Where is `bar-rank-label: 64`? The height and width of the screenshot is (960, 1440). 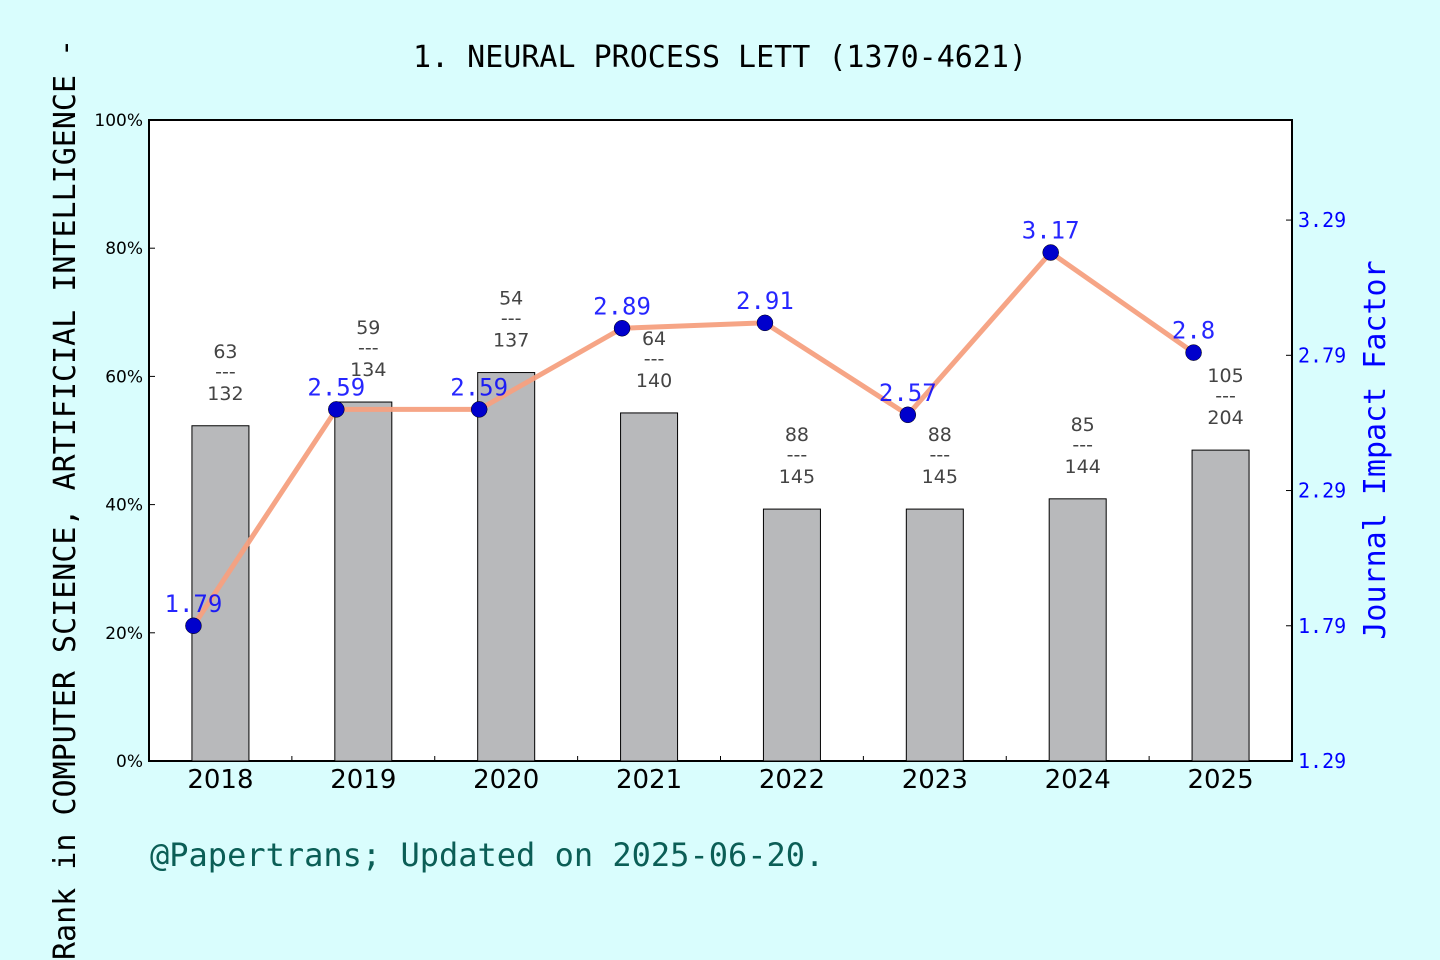
bar-rank-label: 64 is located at coordinates (654, 339).